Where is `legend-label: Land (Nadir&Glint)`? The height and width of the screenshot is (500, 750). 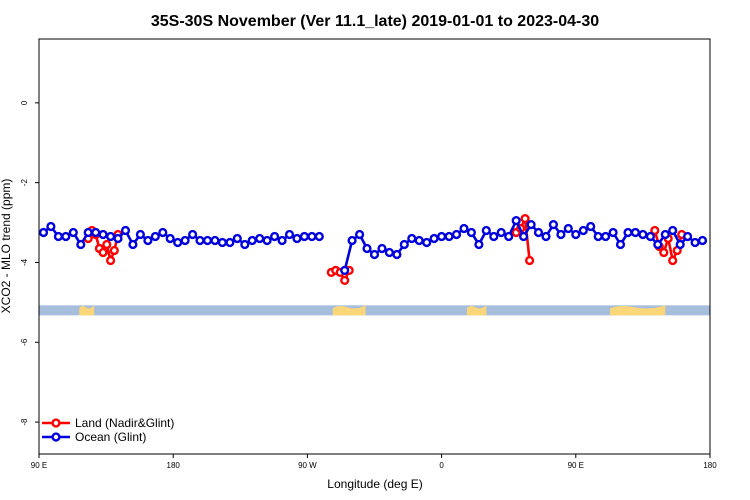
legend-label: Land (Nadir&Glint) is located at coordinates (124, 423).